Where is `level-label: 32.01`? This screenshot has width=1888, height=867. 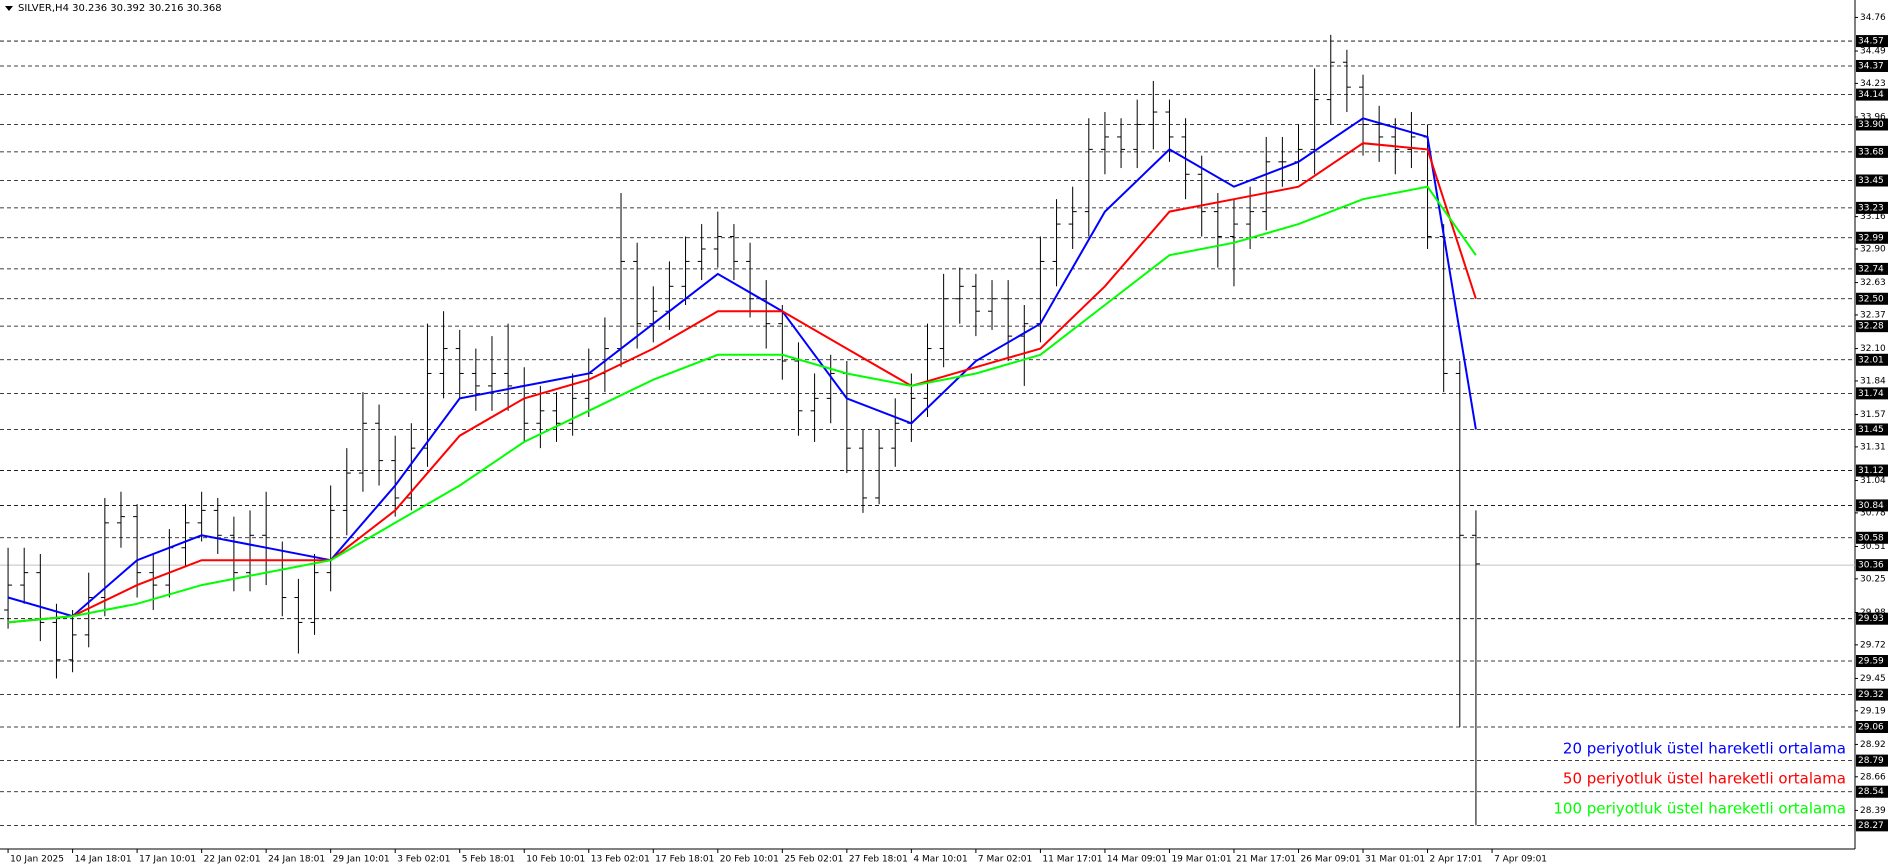
level-label: 32.01 is located at coordinates (1871, 360).